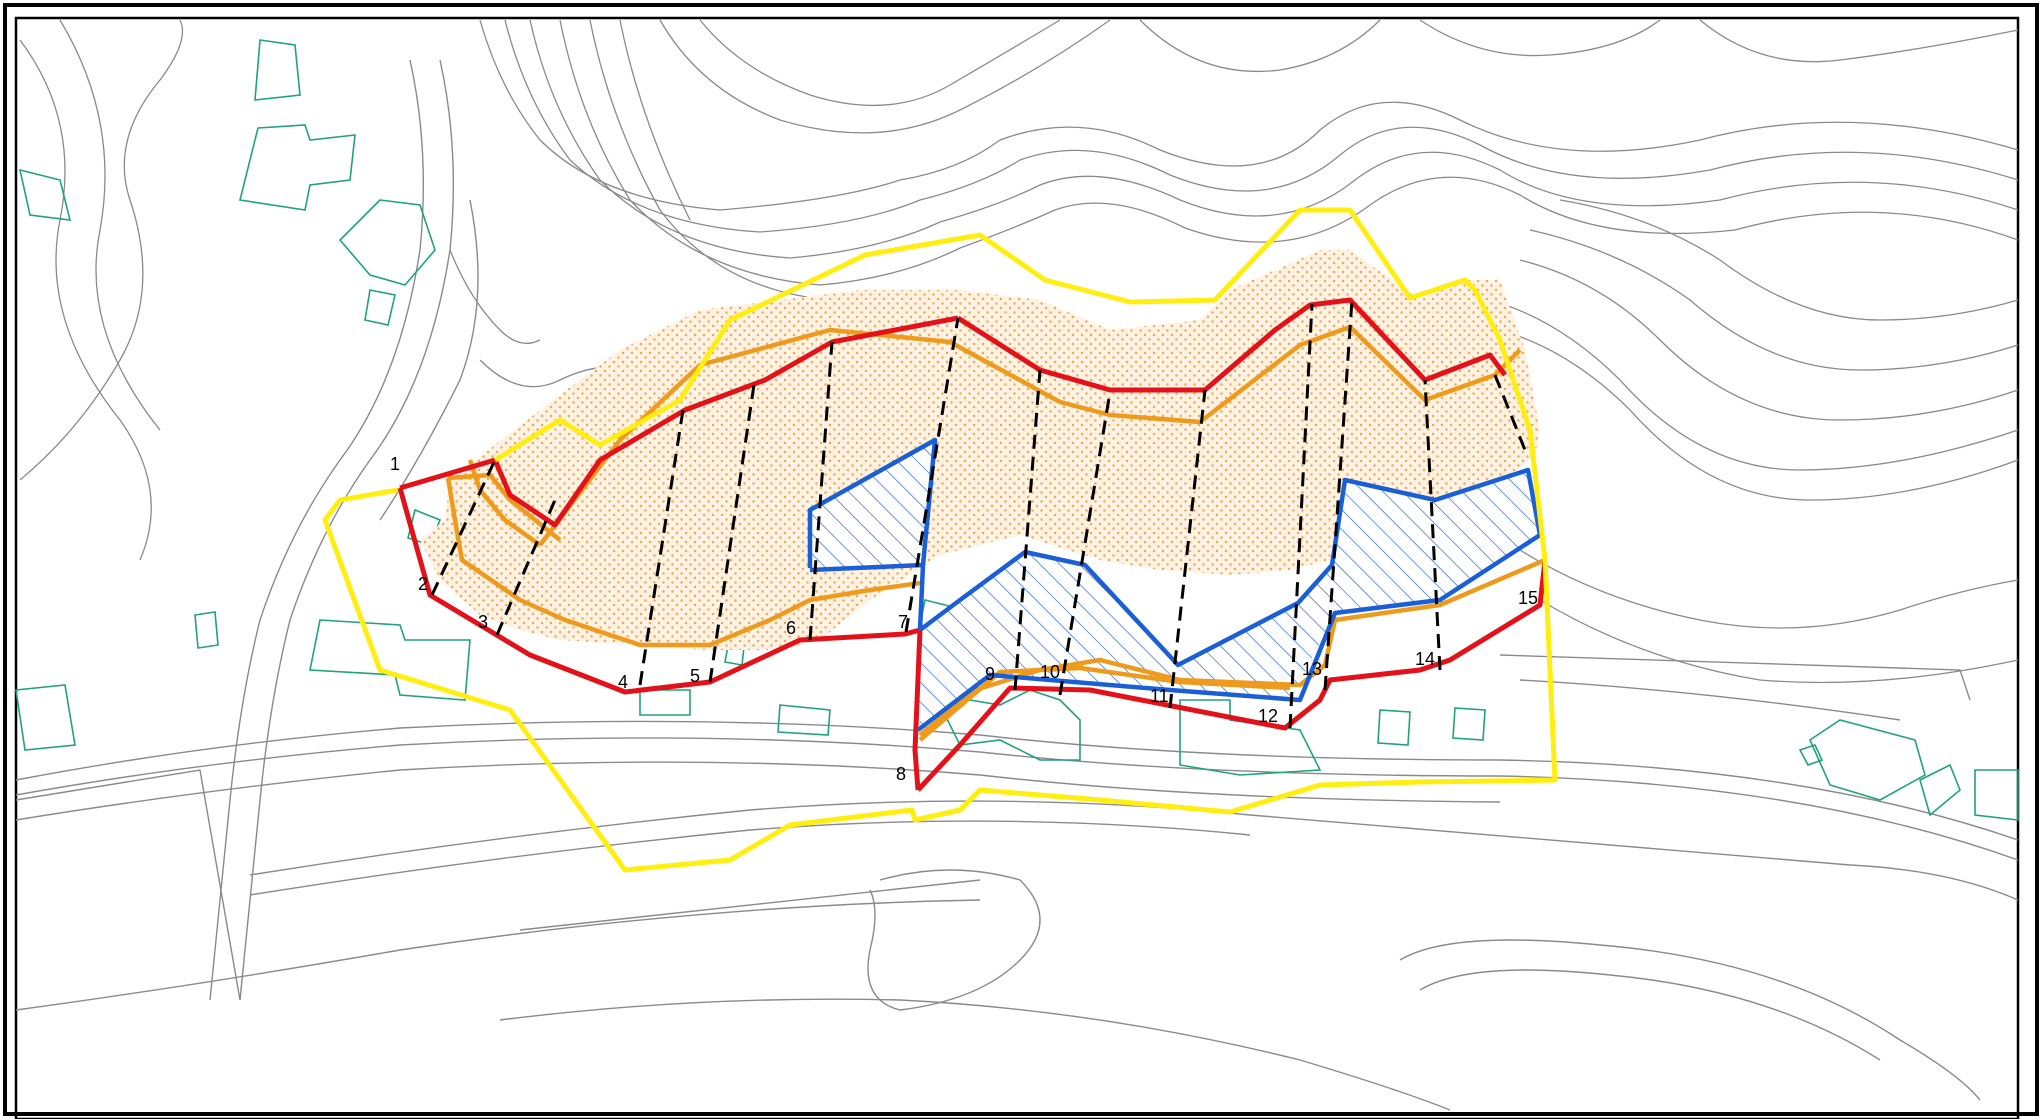 The image size is (2042, 1119). I want to click on point-label-4: 4, so click(623, 682).